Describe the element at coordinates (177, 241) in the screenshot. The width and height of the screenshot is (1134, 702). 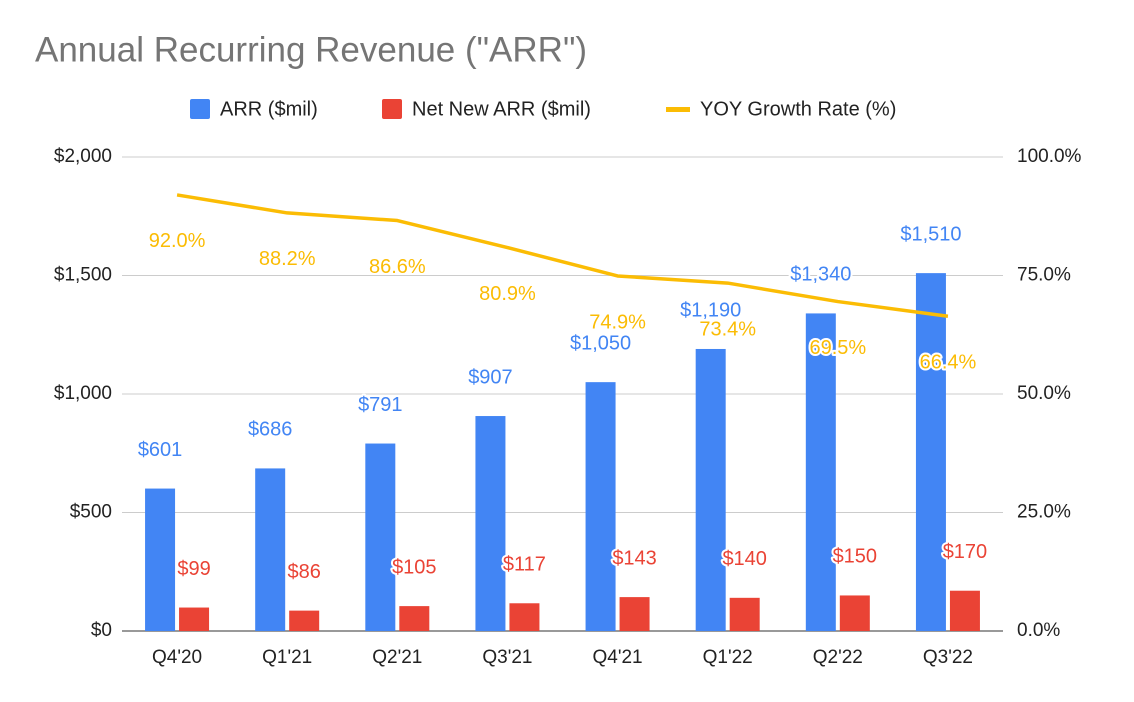
I see `data-label: 92.0%` at that location.